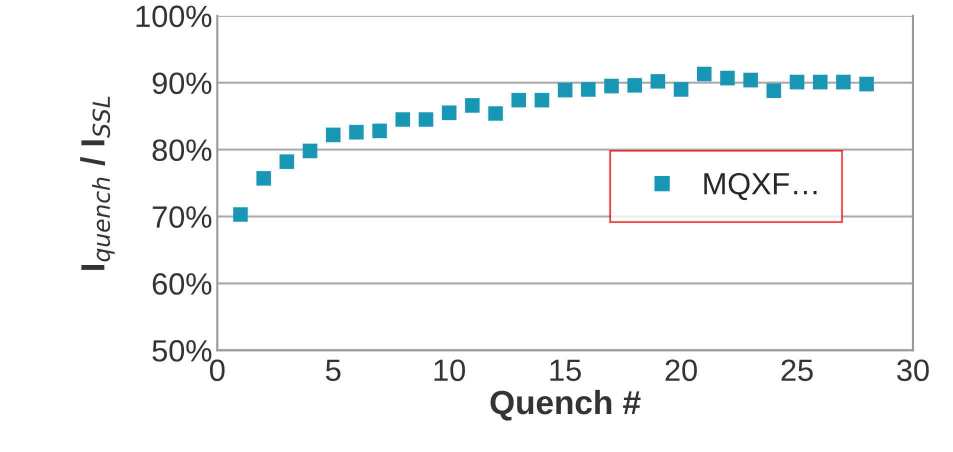 The image size is (953, 452). Describe the element at coordinates (182, 284) in the screenshot. I see `y-tick-label: 60%` at that location.